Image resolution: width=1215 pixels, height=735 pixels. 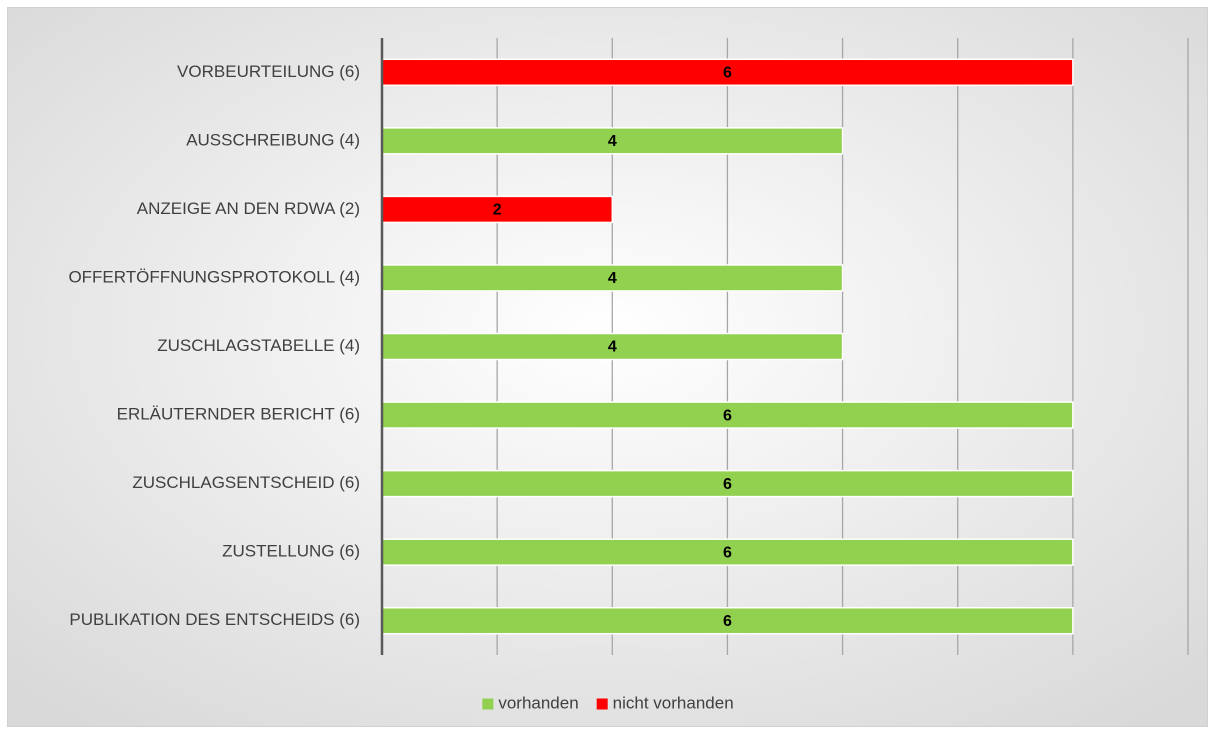 What do you see at coordinates (214, 619) in the screenshot?
I see `y-tick-label: PUBLIKATION DES ENTSCHEIDS (6)` at bounding box center [214, 619].